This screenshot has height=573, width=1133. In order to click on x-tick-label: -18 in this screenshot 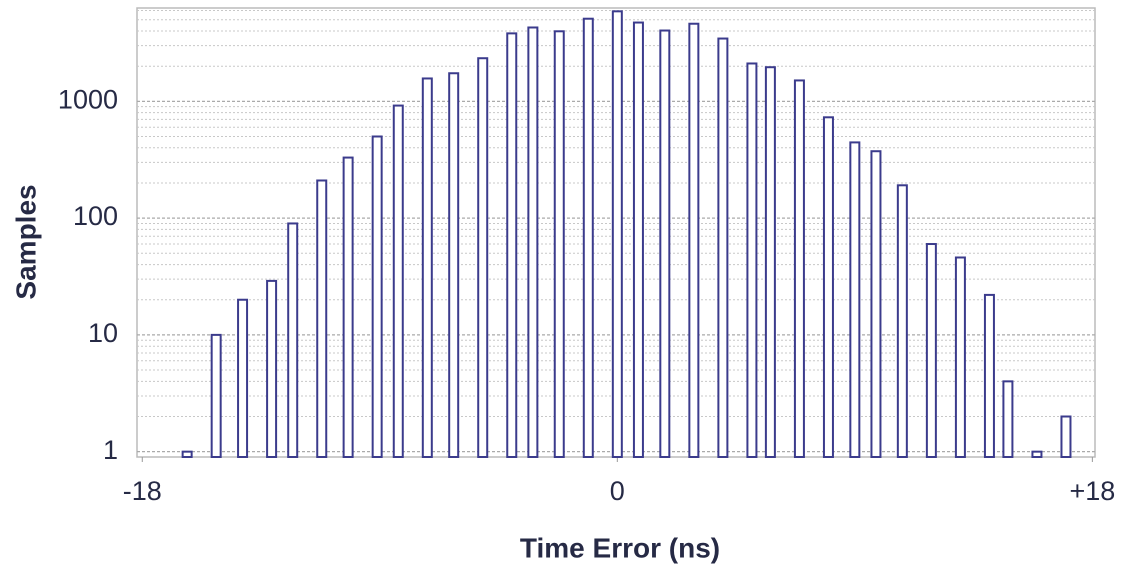, I will do `click(142, 491)`.